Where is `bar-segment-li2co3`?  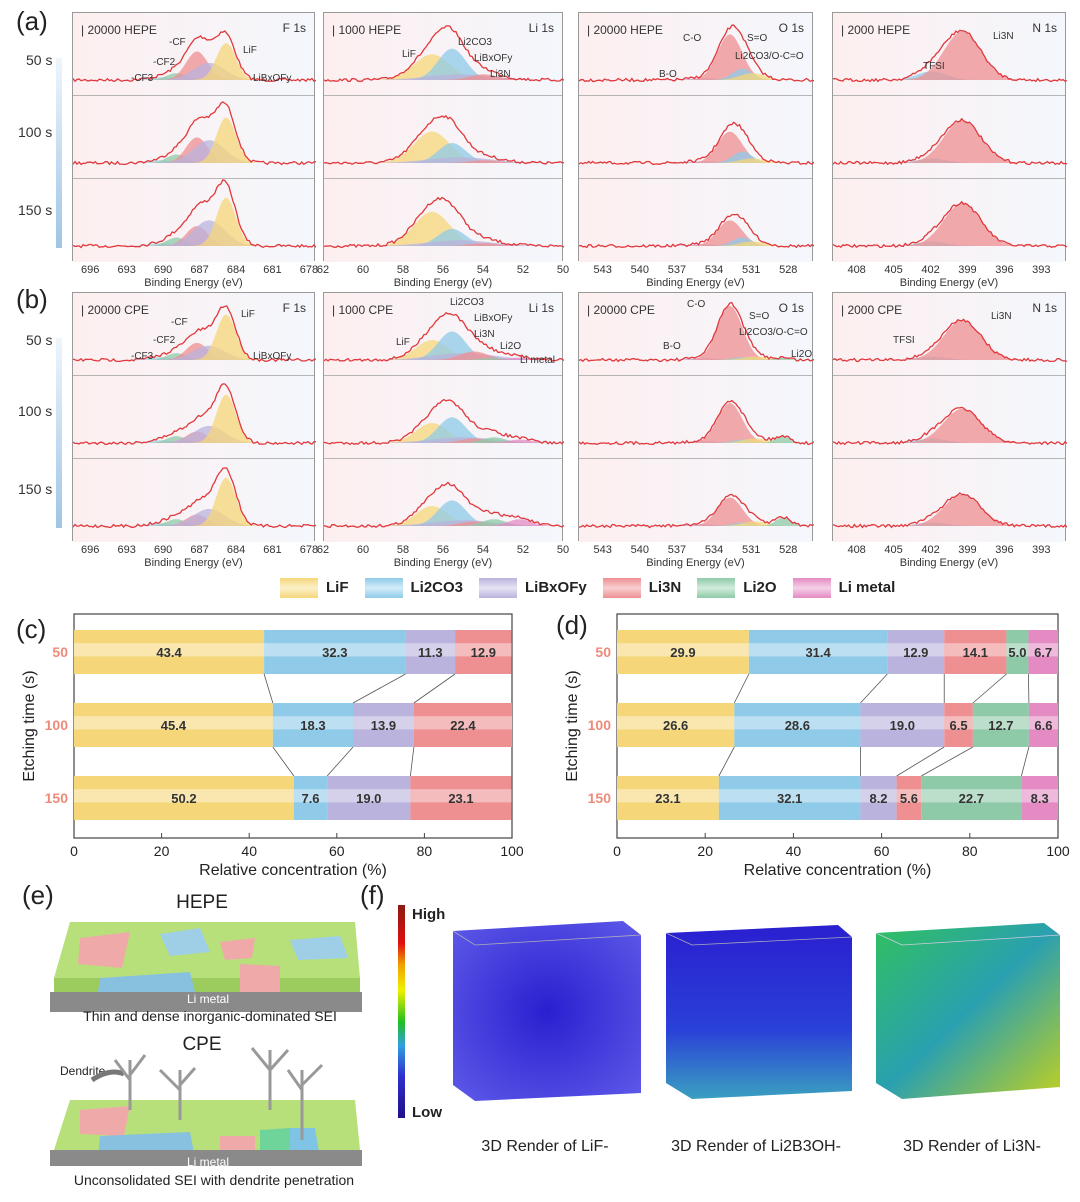
bar-segment-li2co3 is located at coordinates (313, 725).